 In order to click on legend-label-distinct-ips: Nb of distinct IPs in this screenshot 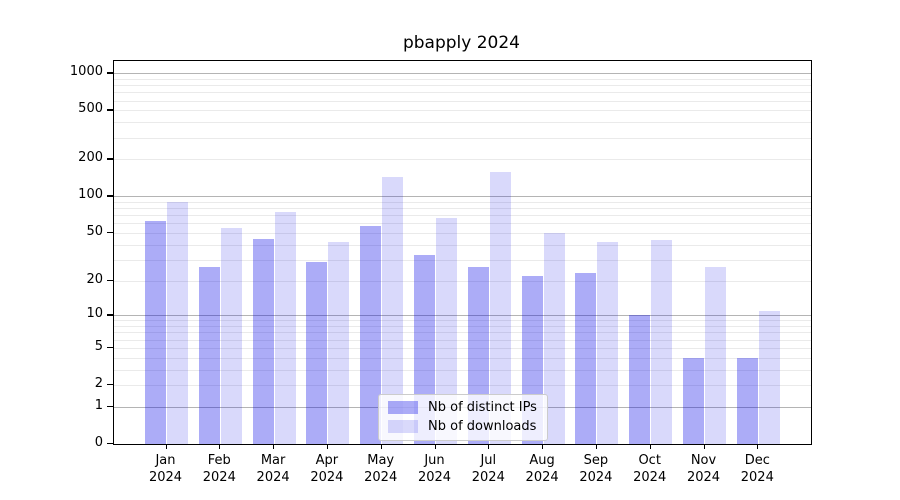, I will do `click(482, 407)`.